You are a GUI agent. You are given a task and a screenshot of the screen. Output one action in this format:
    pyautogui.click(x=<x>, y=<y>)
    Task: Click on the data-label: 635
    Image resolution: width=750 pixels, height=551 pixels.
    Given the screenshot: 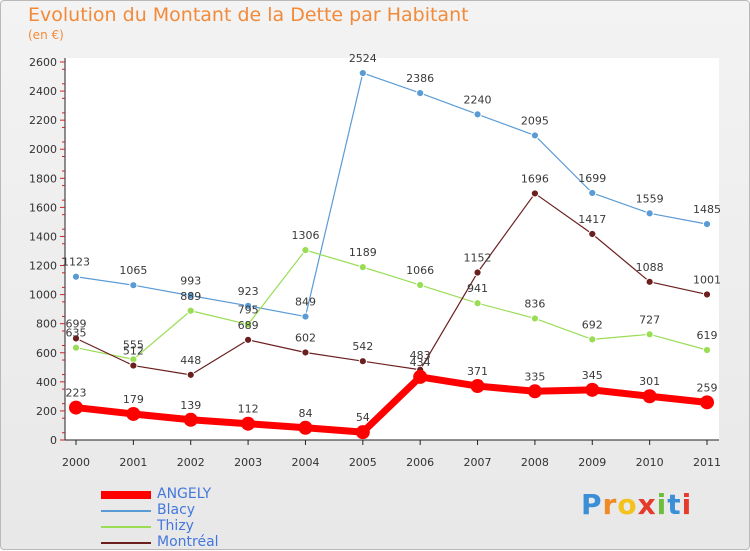 What is the action you would take?
    pyautogui.click(x=76, y=333)
    